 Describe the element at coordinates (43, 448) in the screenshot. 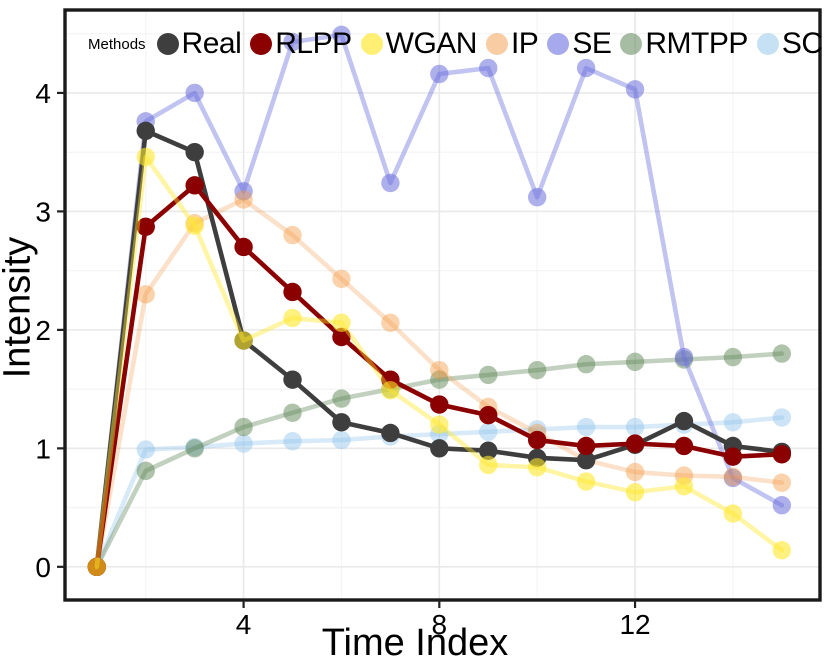

I see `y-tick-label: 1` at that location.